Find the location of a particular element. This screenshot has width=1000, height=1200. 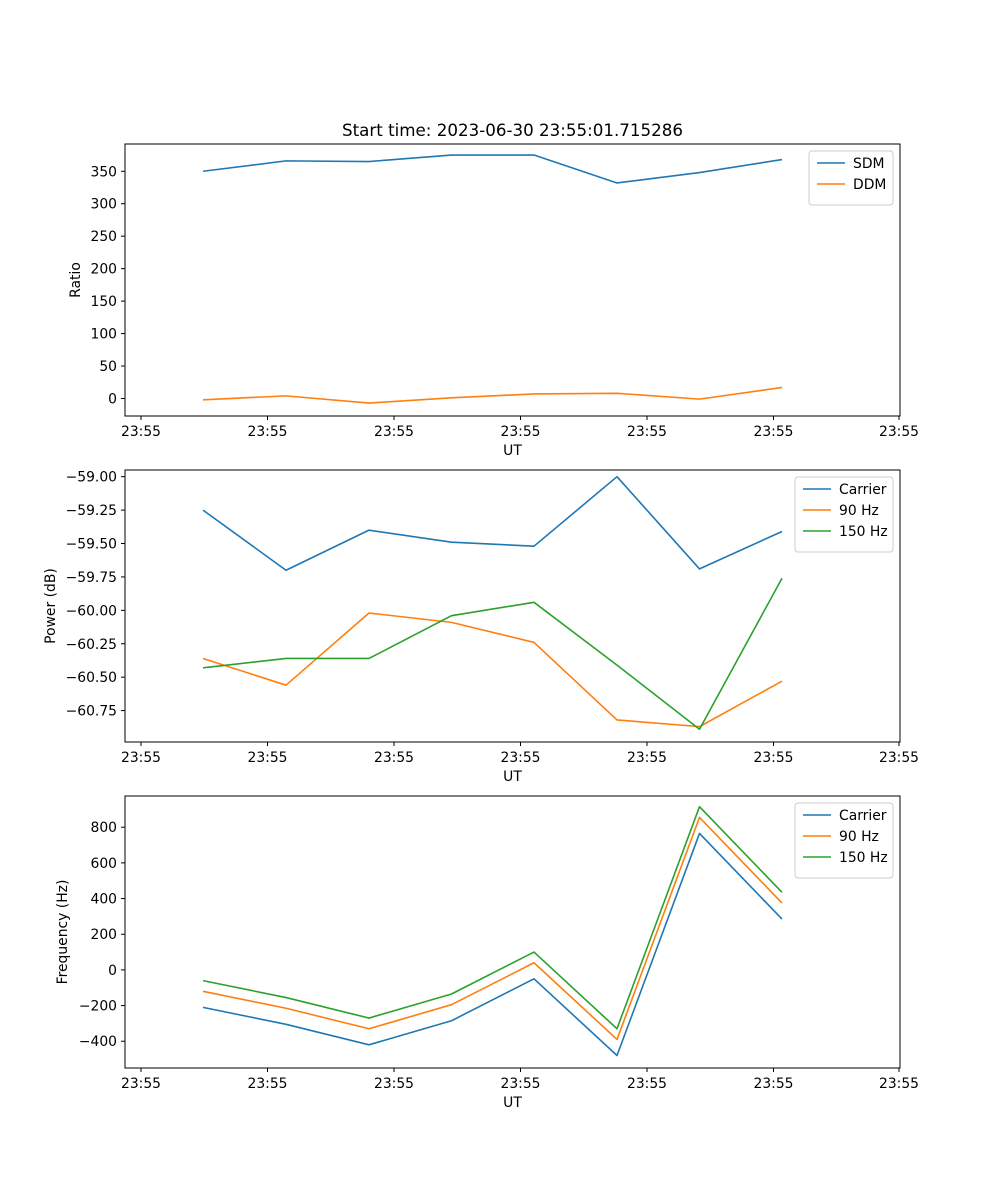

y-axis-label: Ratio is located at coordinates (76, 280).